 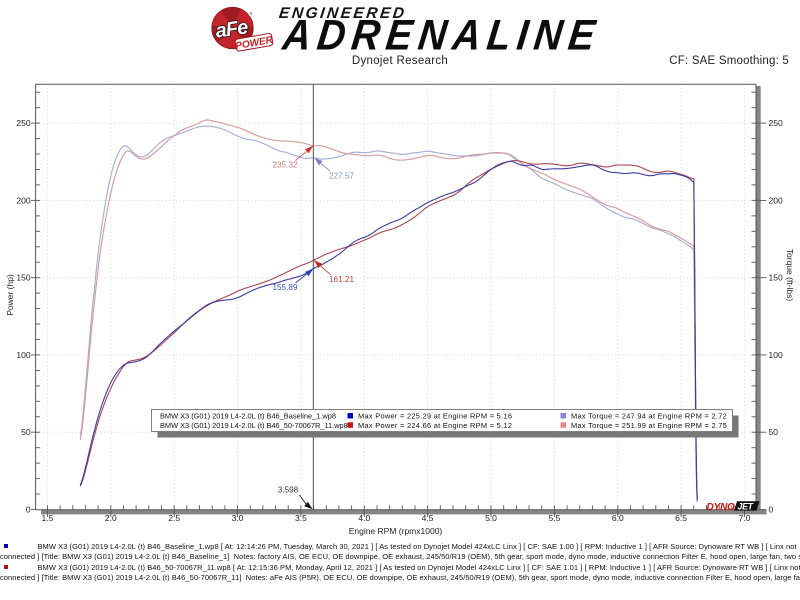 What do you see at coordinates (284, 165) in the screenshot?
I see `svg-text: 235.32` at bounding box center [284, 165].